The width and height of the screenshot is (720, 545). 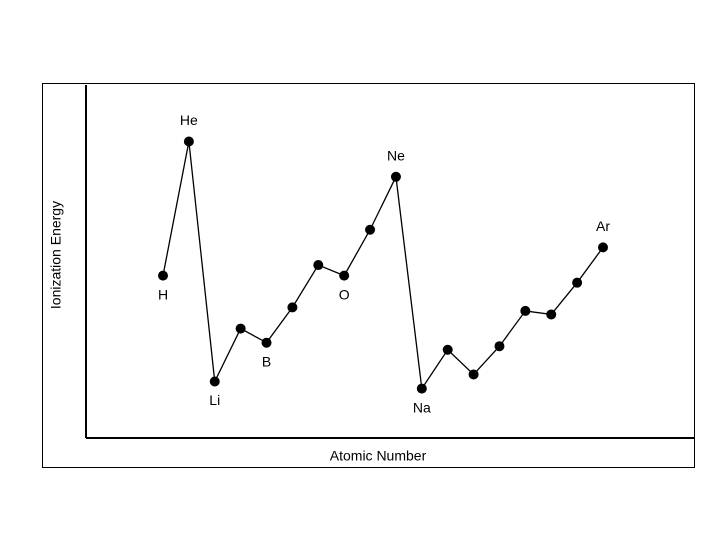 What do you see at coordinates (266, 361) in the screenshot?
I see `point-label: B` at bounding box center [266, 361].